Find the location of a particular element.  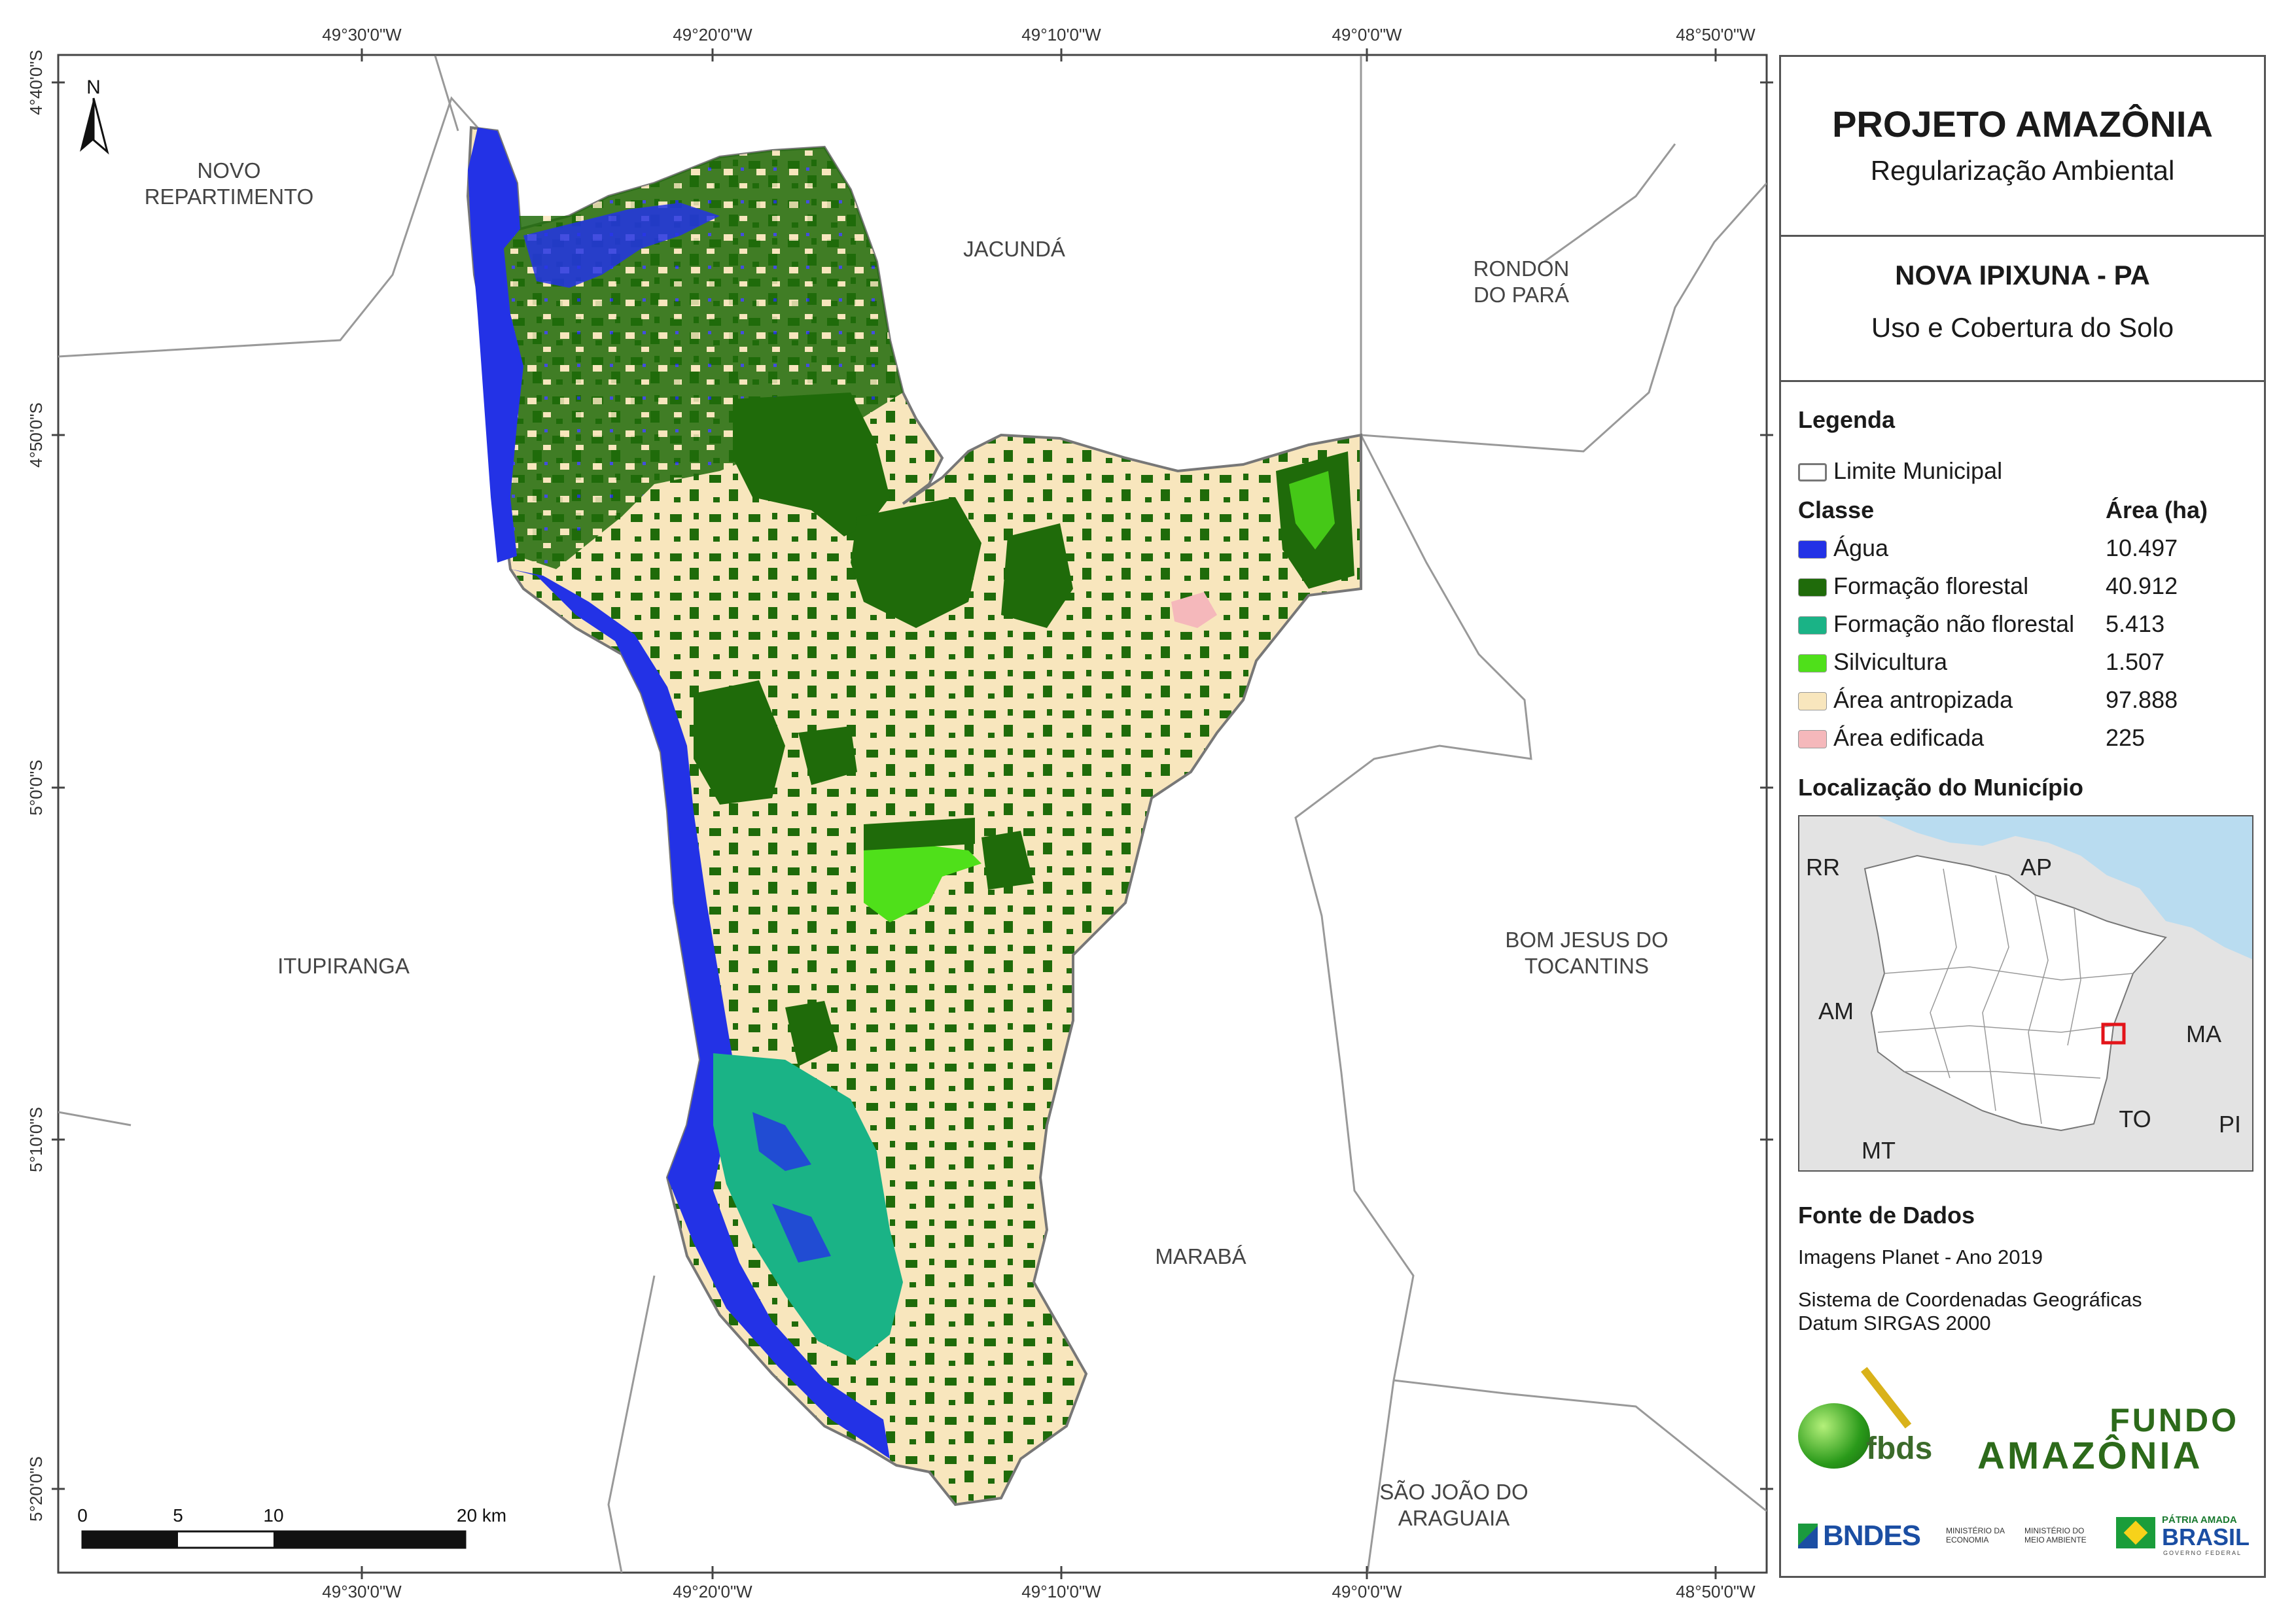

legend-title: Legenda is located at coordinates (1847, 420).